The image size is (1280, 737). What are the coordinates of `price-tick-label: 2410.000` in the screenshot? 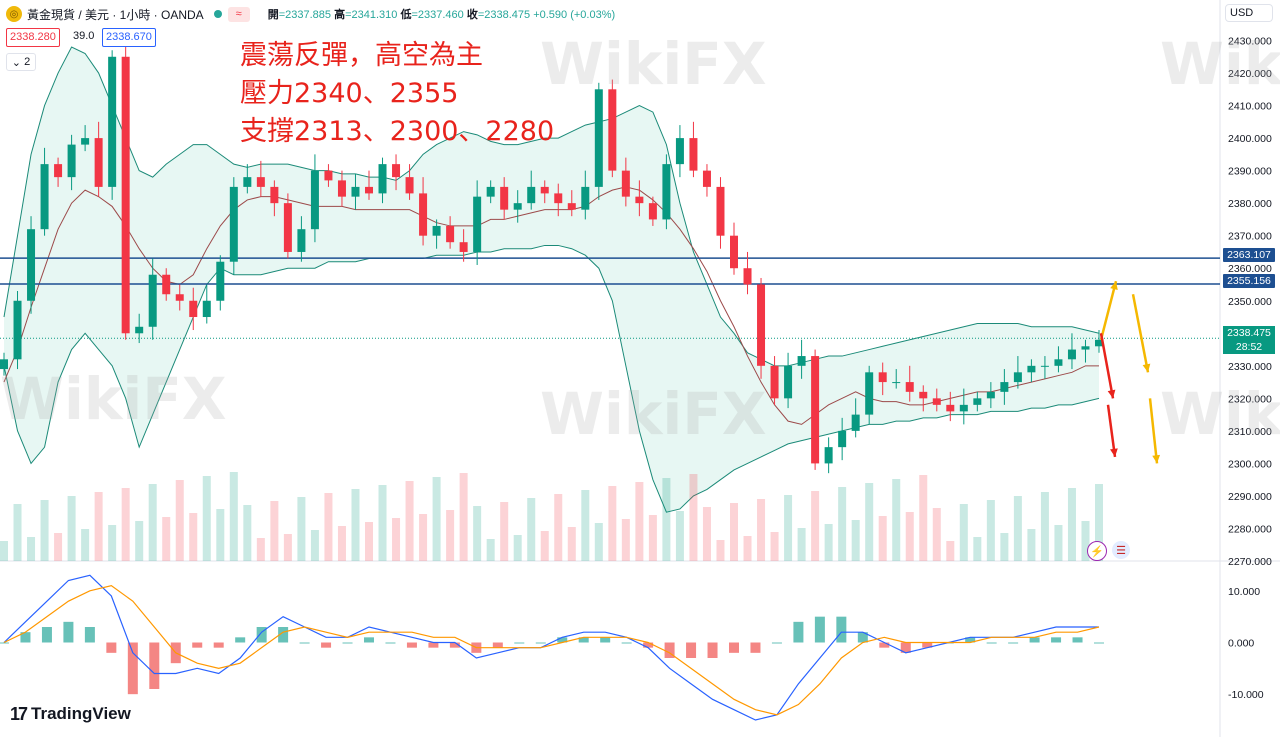 It's located at (1250, 107).